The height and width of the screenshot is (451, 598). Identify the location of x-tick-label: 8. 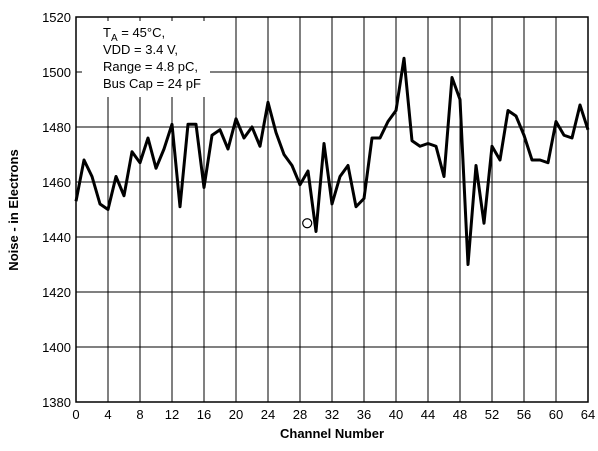
(139, 414).